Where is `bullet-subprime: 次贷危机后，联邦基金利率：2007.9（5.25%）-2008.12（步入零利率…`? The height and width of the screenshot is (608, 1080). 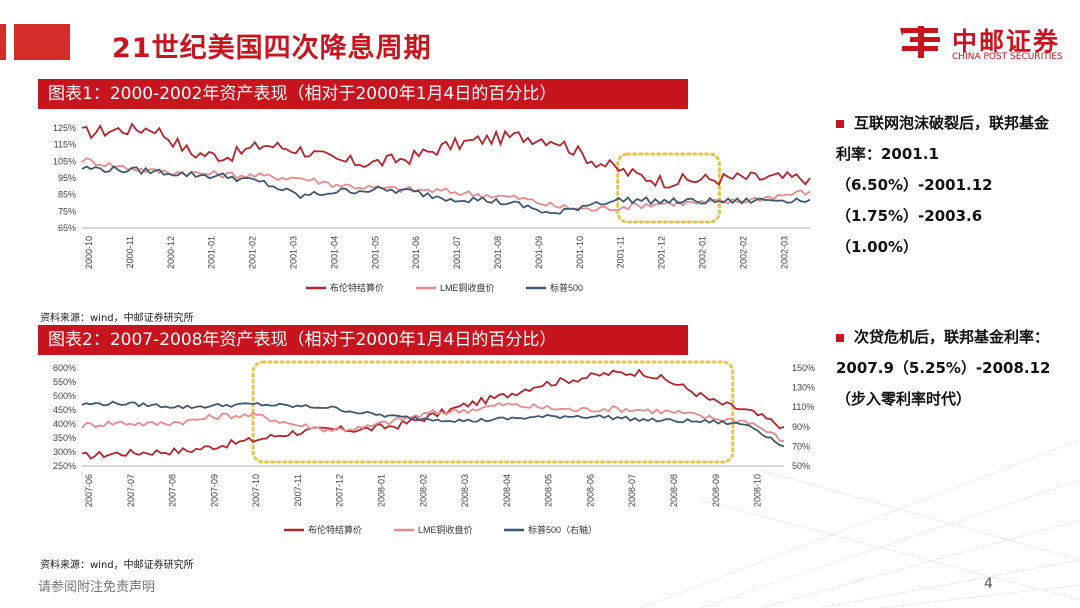 bullet-subprime: 次贷危机后，联邦基金利率：2007.9（5.25%）-2008.12（步入零利率… is located at coordinates (943, 368).